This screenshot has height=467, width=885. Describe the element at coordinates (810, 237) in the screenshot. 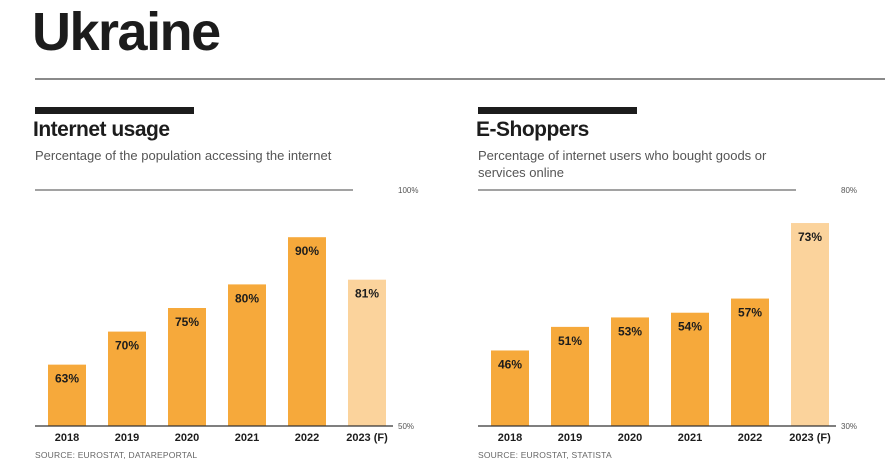

I see `data-label: 73%` at that location.